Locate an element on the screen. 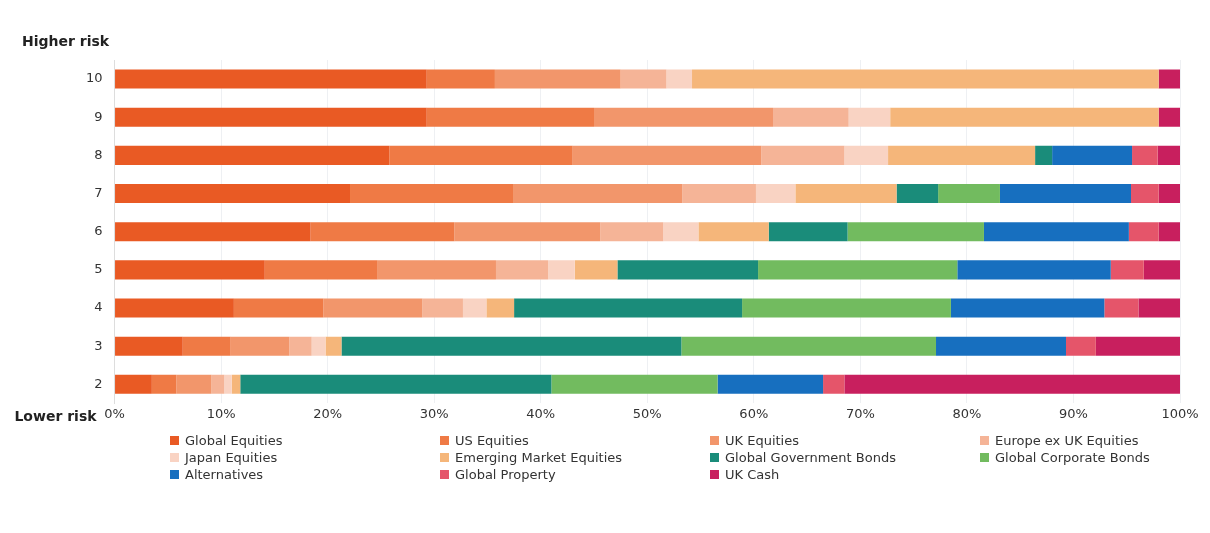 This screenshot has width=1210, height=533. x-tick-label: 0% is located at coordinates (114, 413).